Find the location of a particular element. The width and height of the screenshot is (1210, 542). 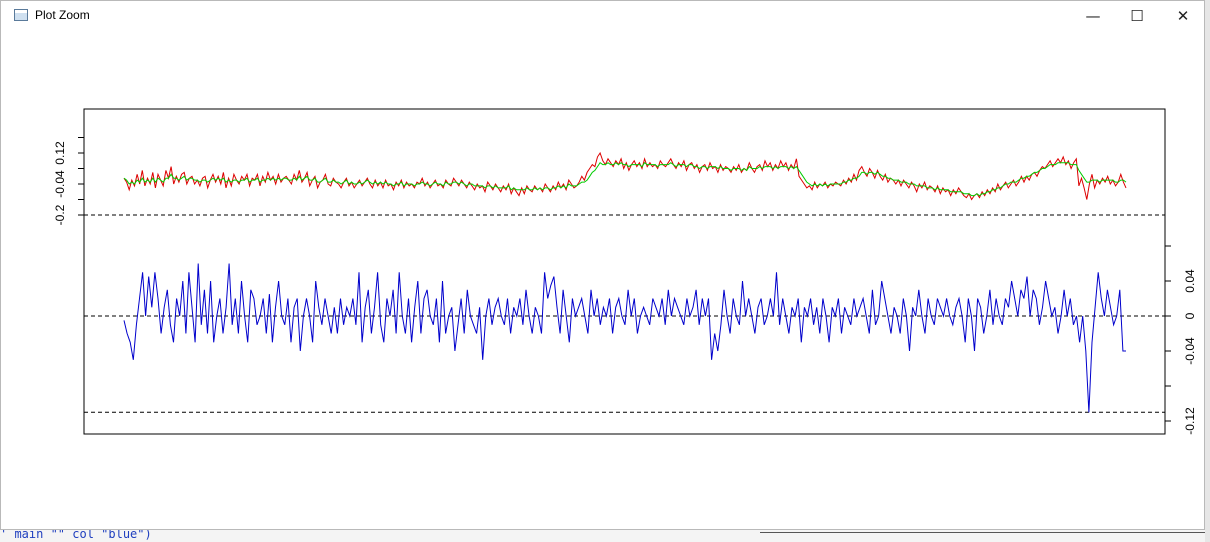

background-panel-edge is located at coordinates (982, 537).